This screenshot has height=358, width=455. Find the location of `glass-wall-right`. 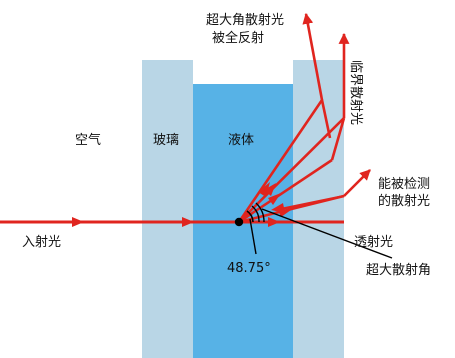

glass-wall-right is located at coordinates (318, 209).